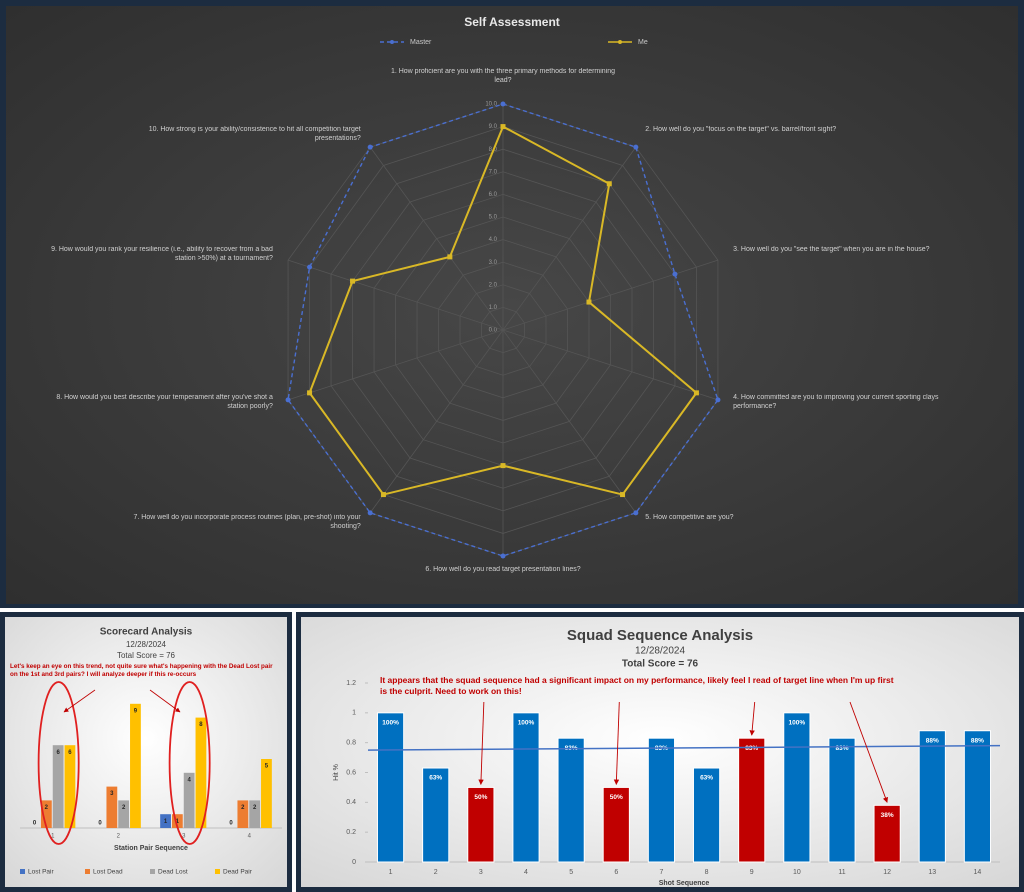 This screenshot has width=1024, height=892. I want to click on radial-tick-label: 10.0, so click(491, 105).